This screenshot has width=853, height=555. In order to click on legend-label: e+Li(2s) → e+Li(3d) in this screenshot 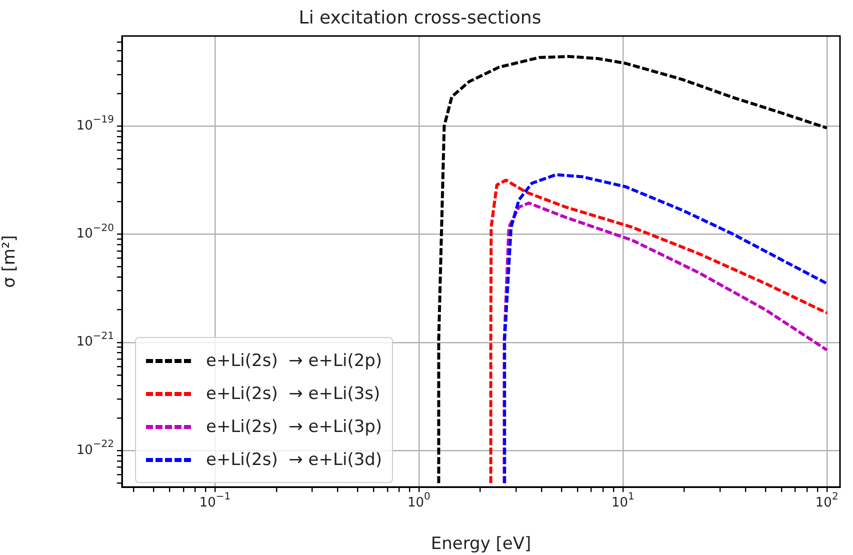, I will do `click(294, 460)`.